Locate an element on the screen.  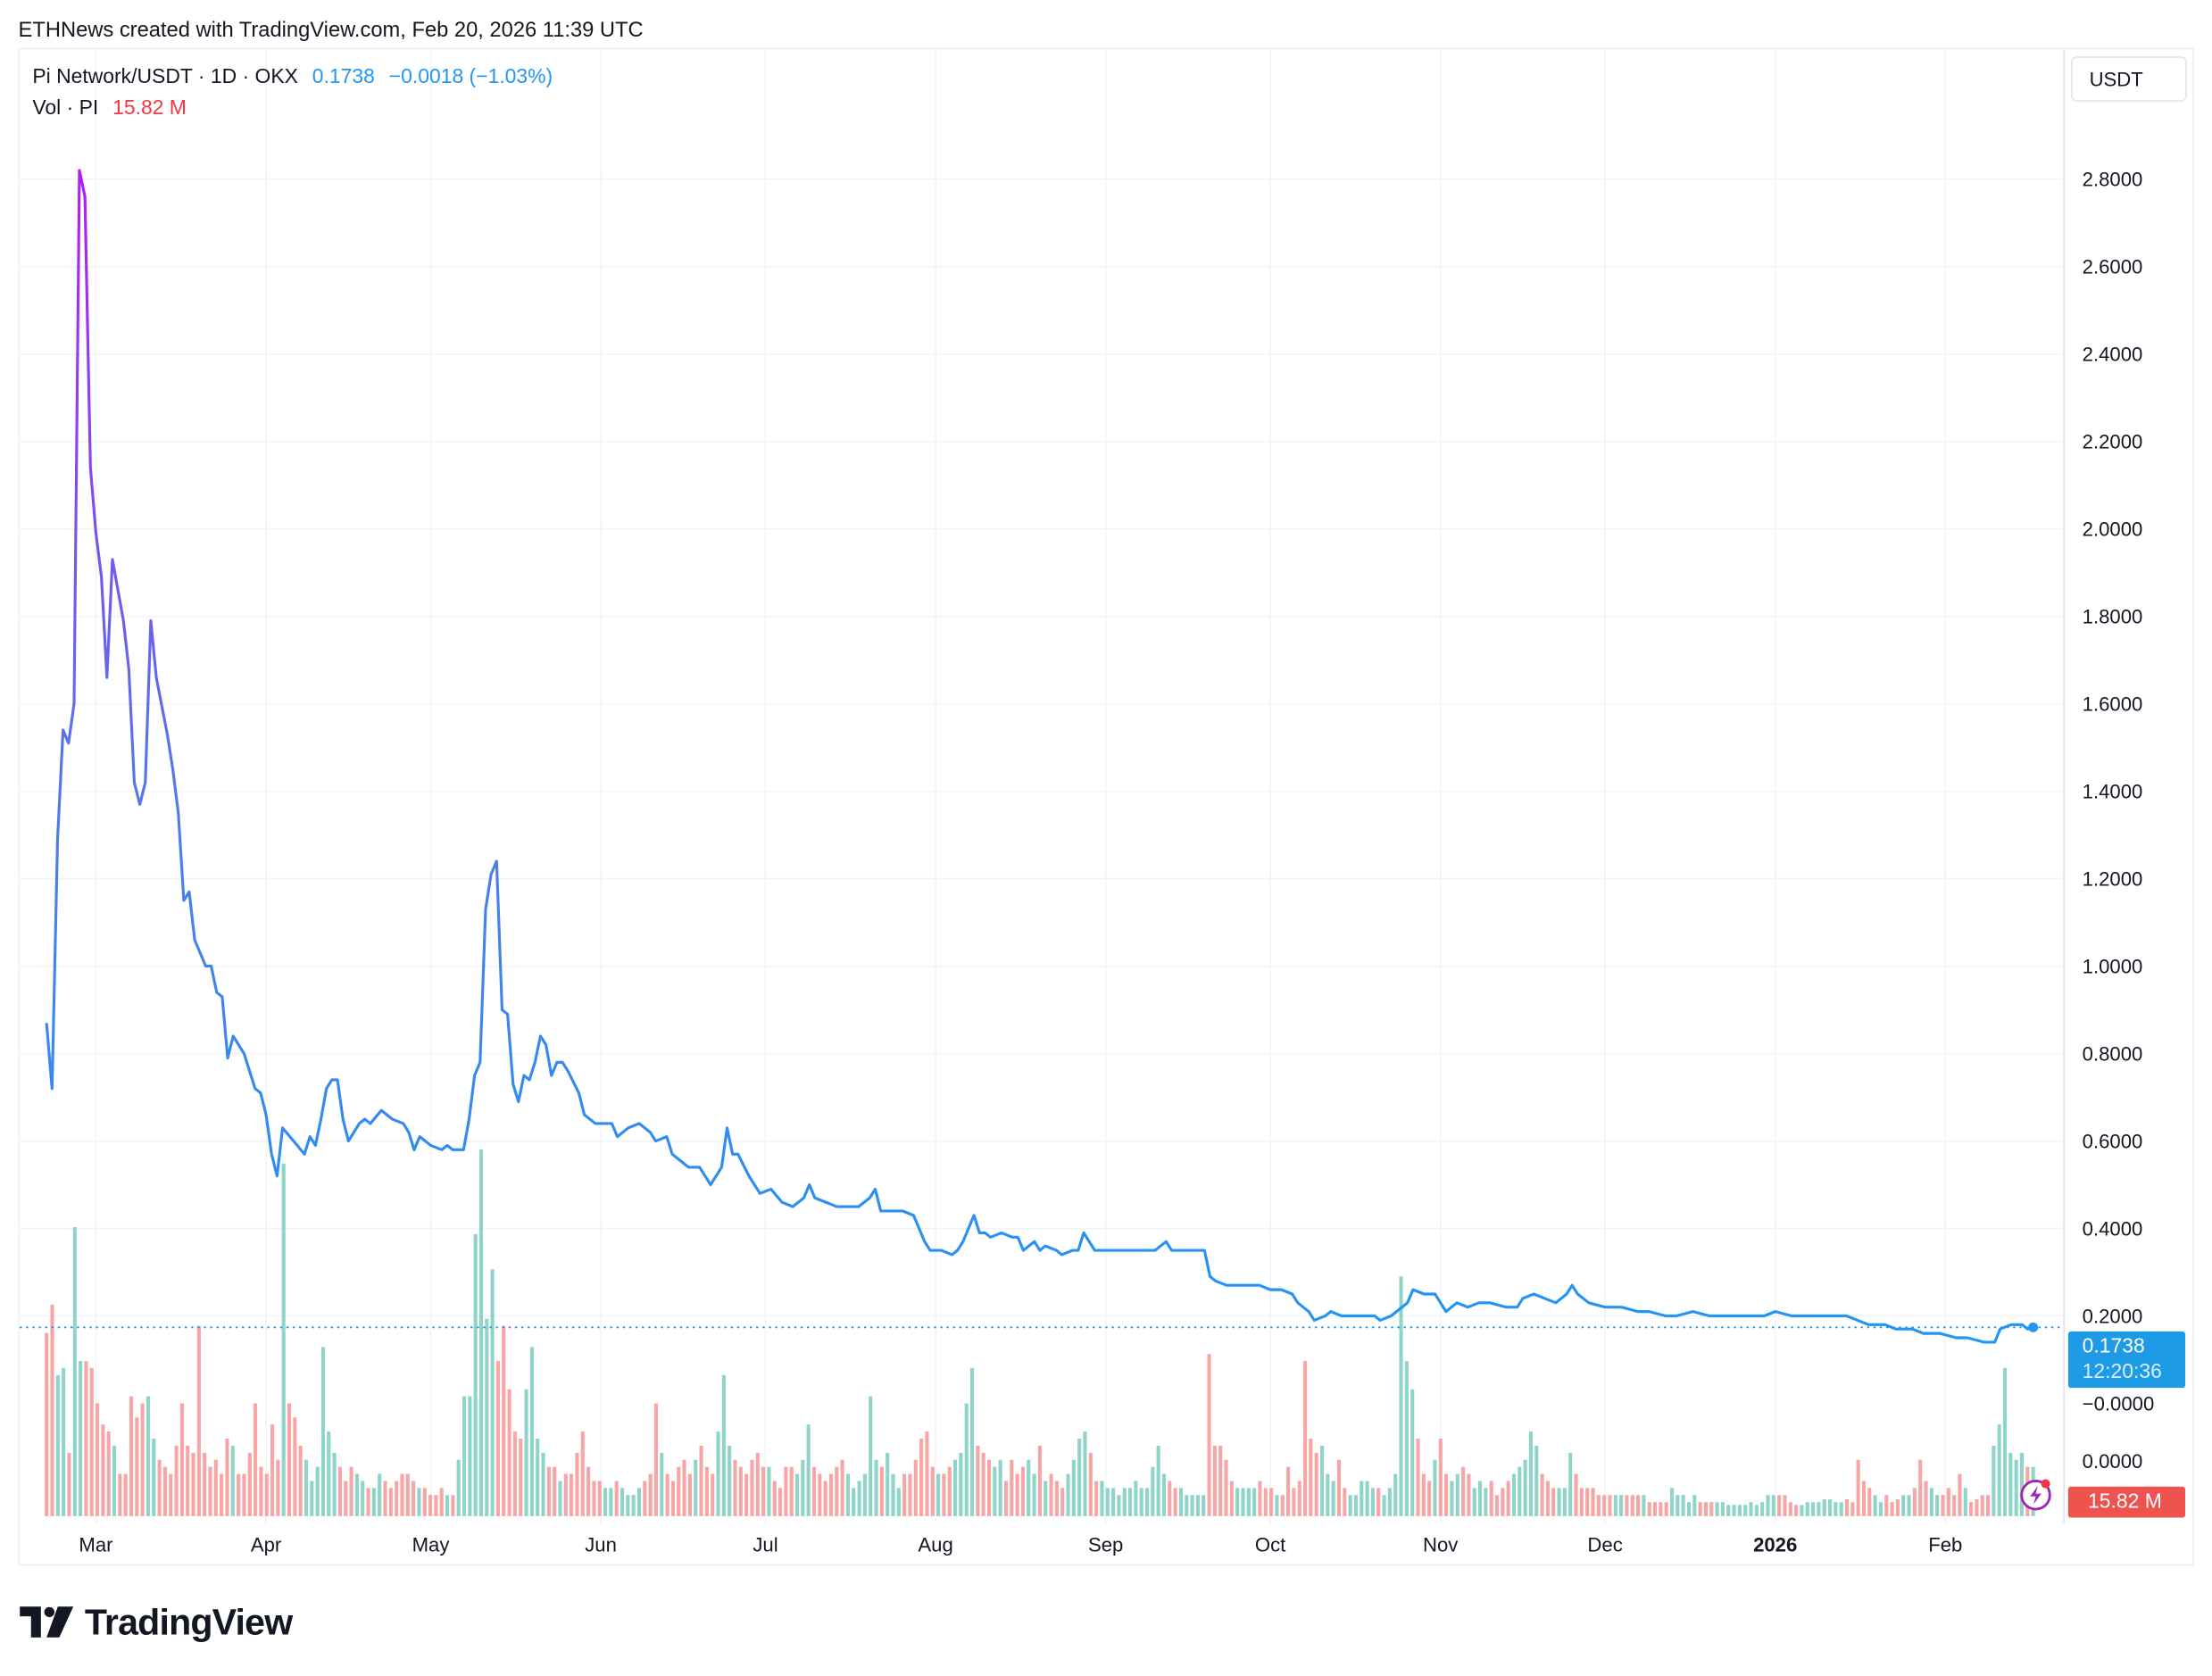
lightning-alert-icon is located at coordinates (2036, 1494).